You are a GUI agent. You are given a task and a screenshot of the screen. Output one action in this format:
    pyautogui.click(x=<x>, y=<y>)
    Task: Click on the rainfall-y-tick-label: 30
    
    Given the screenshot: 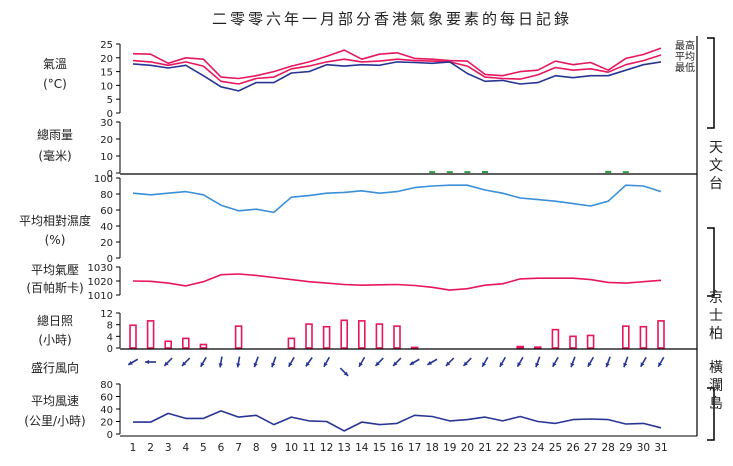 What is the action you would take?
    pyautogui.click(x=106, y=123)
    